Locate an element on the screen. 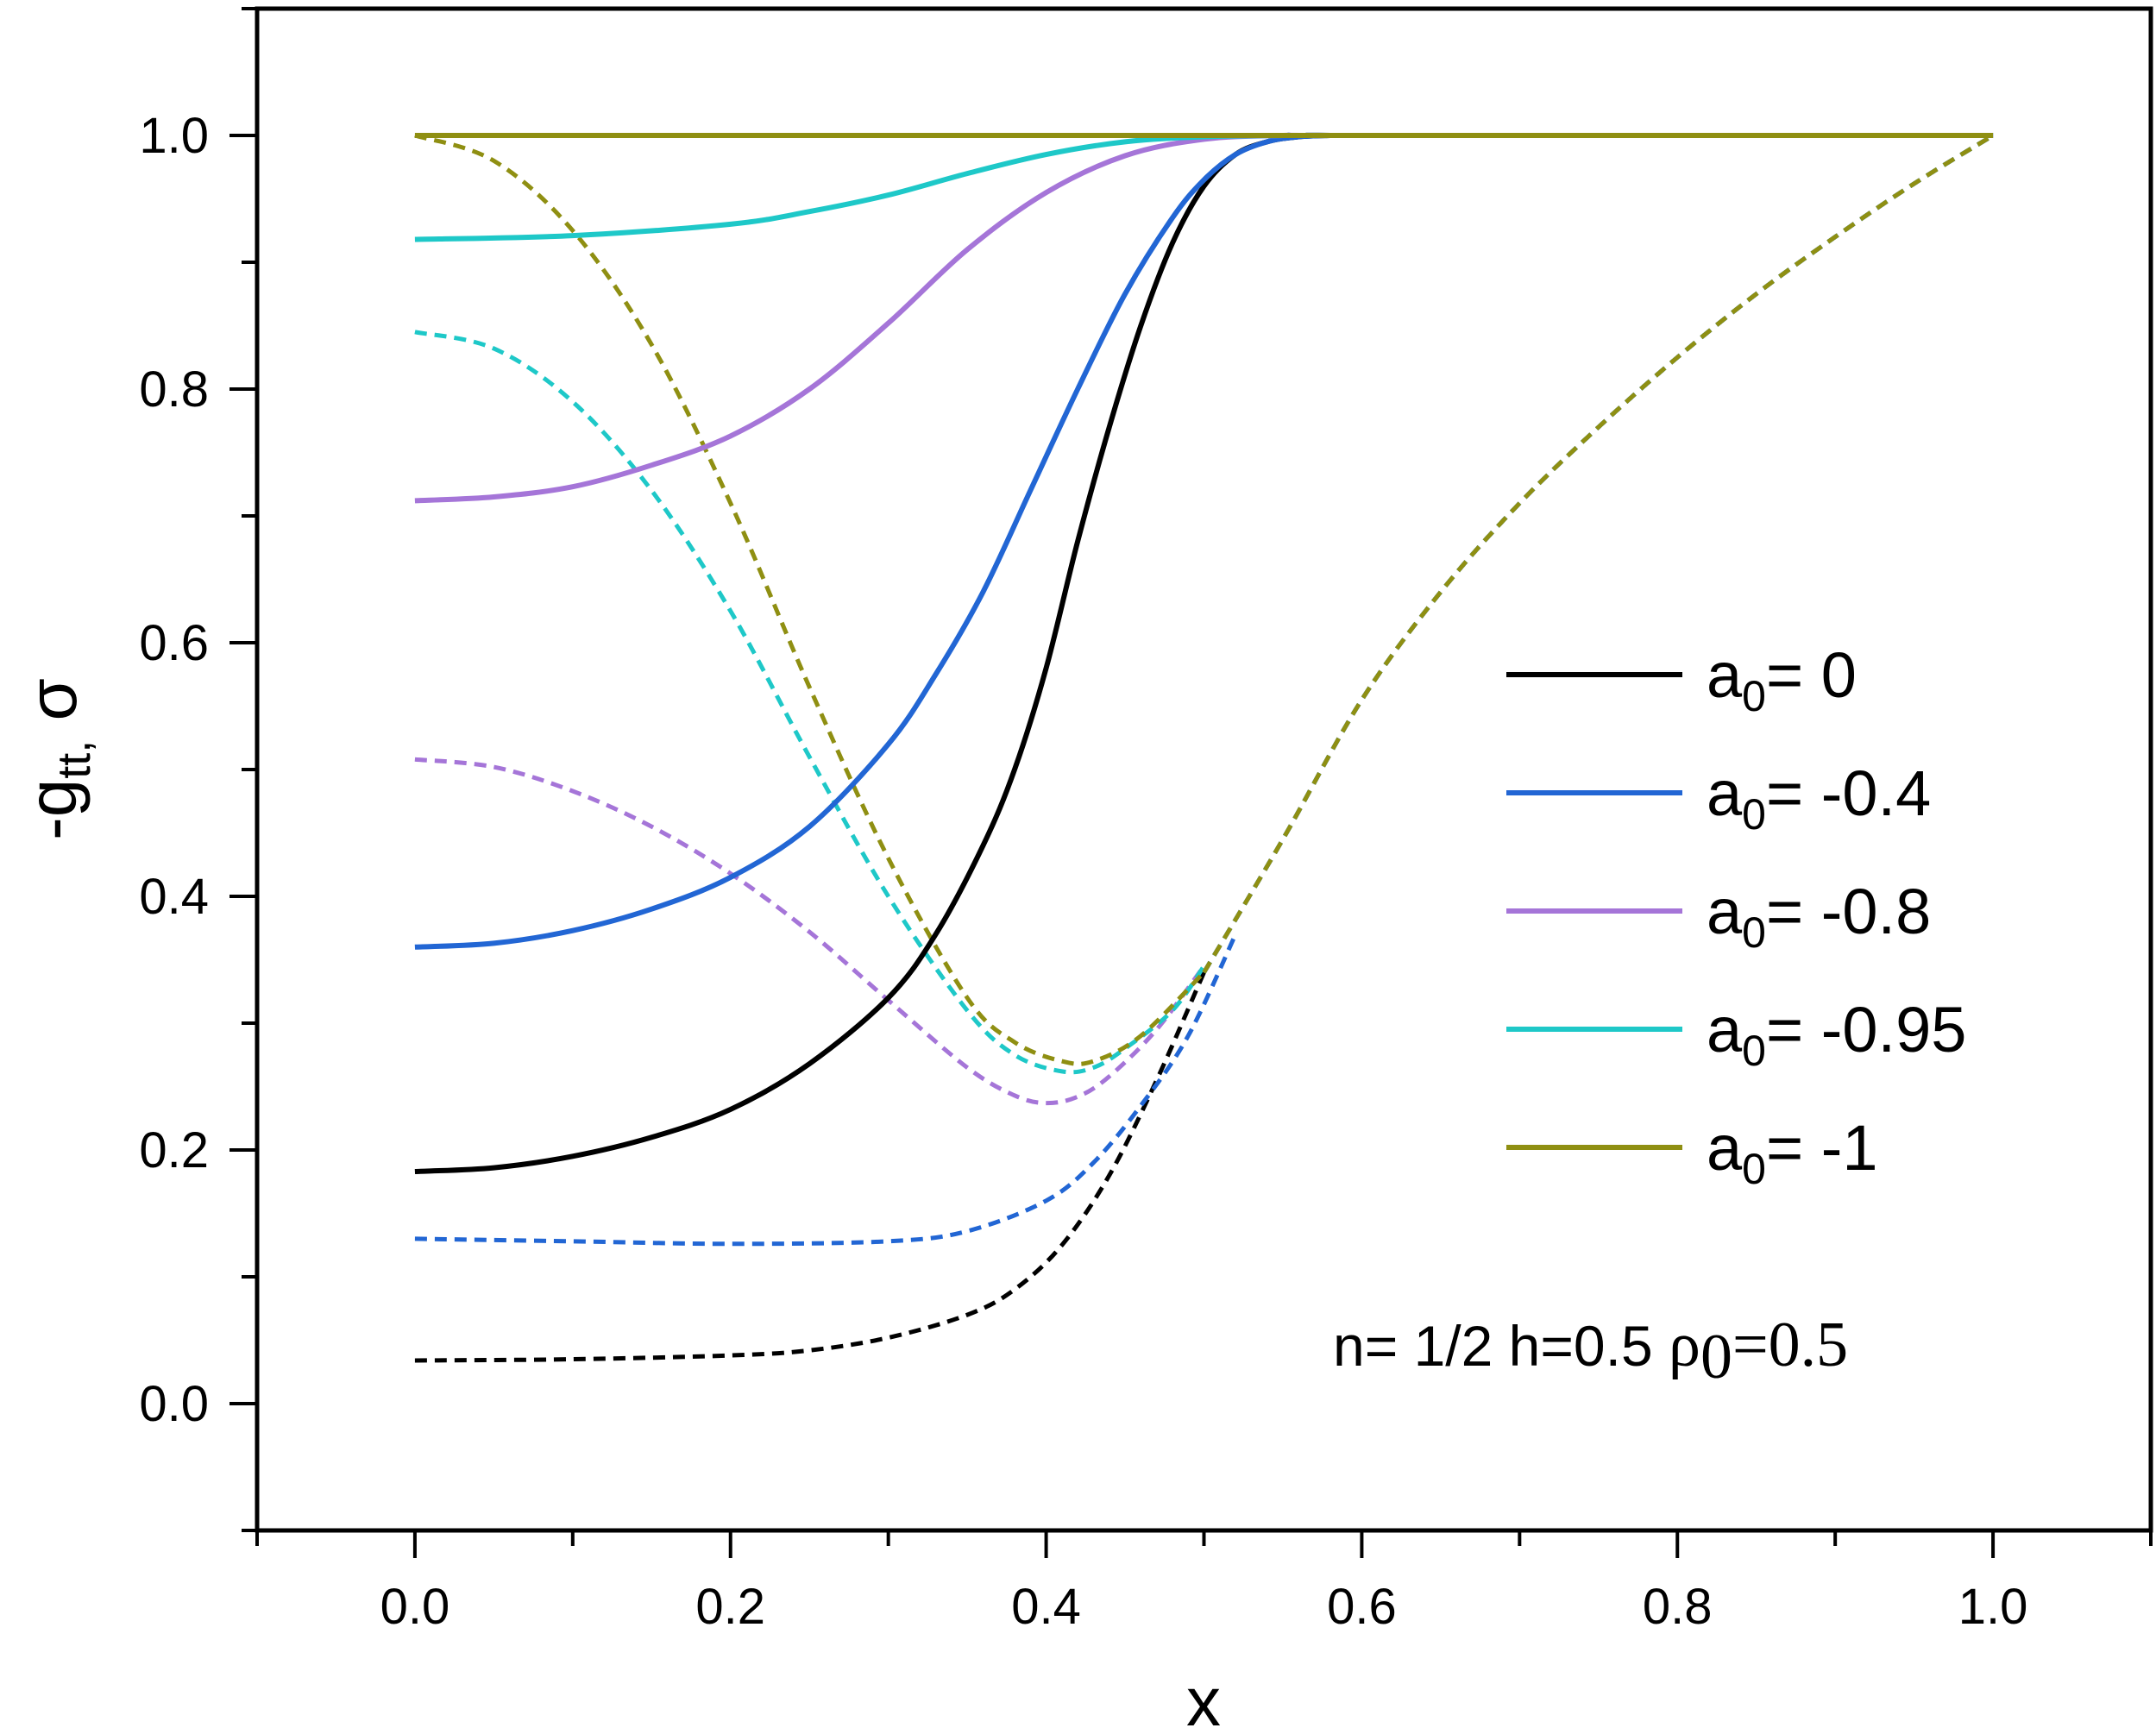 Image resolution: width=2156 pixels, height=1728 pixels. legend: a0= 0 a0= -0.4 a0= -0.8 a0= -0.95 a0= -1 is located at coordinates (1736, 916).